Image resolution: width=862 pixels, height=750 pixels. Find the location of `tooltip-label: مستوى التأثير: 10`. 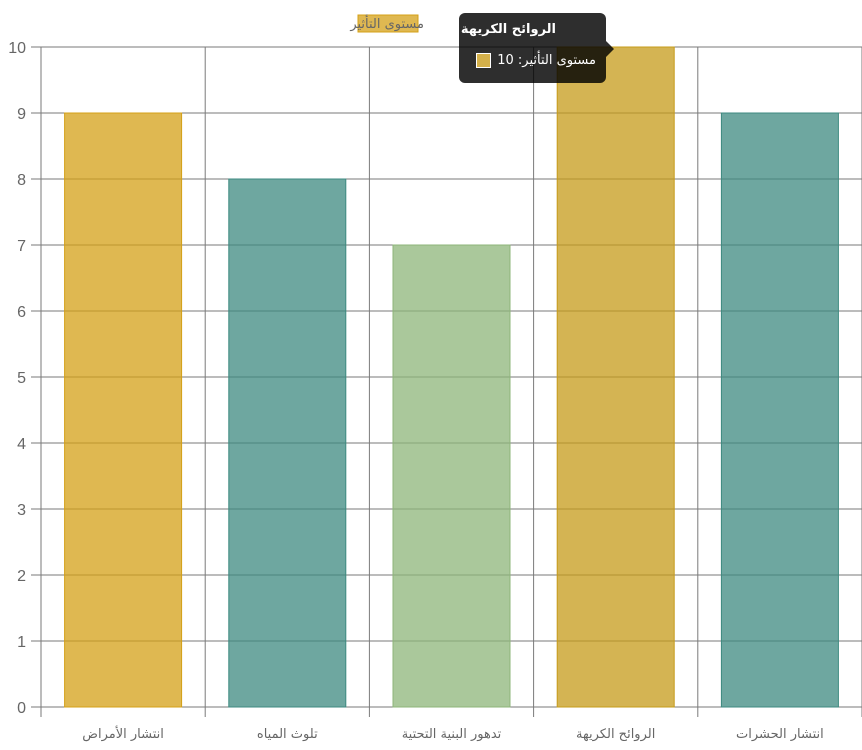

tooltip-label: مستوى التأثير: 10 is located at coordinates (546, 60).